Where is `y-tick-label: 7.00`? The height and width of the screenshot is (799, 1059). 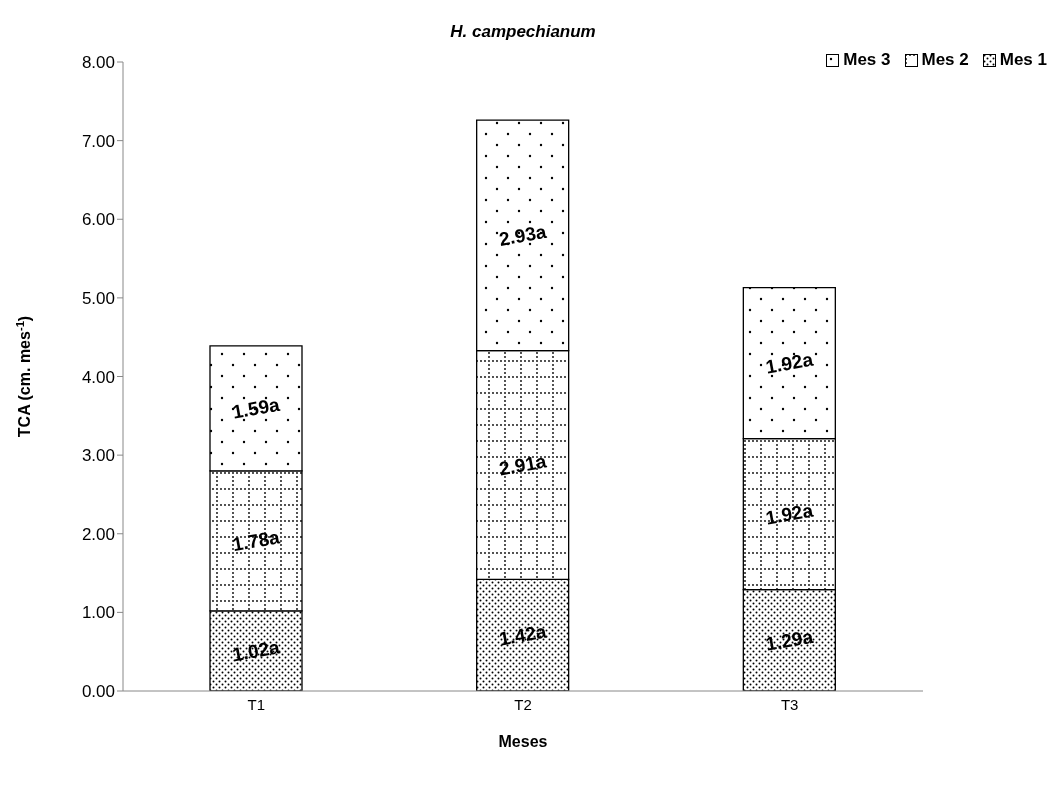
y-tick-label: 7.00 is located at coordinates (98, 141).